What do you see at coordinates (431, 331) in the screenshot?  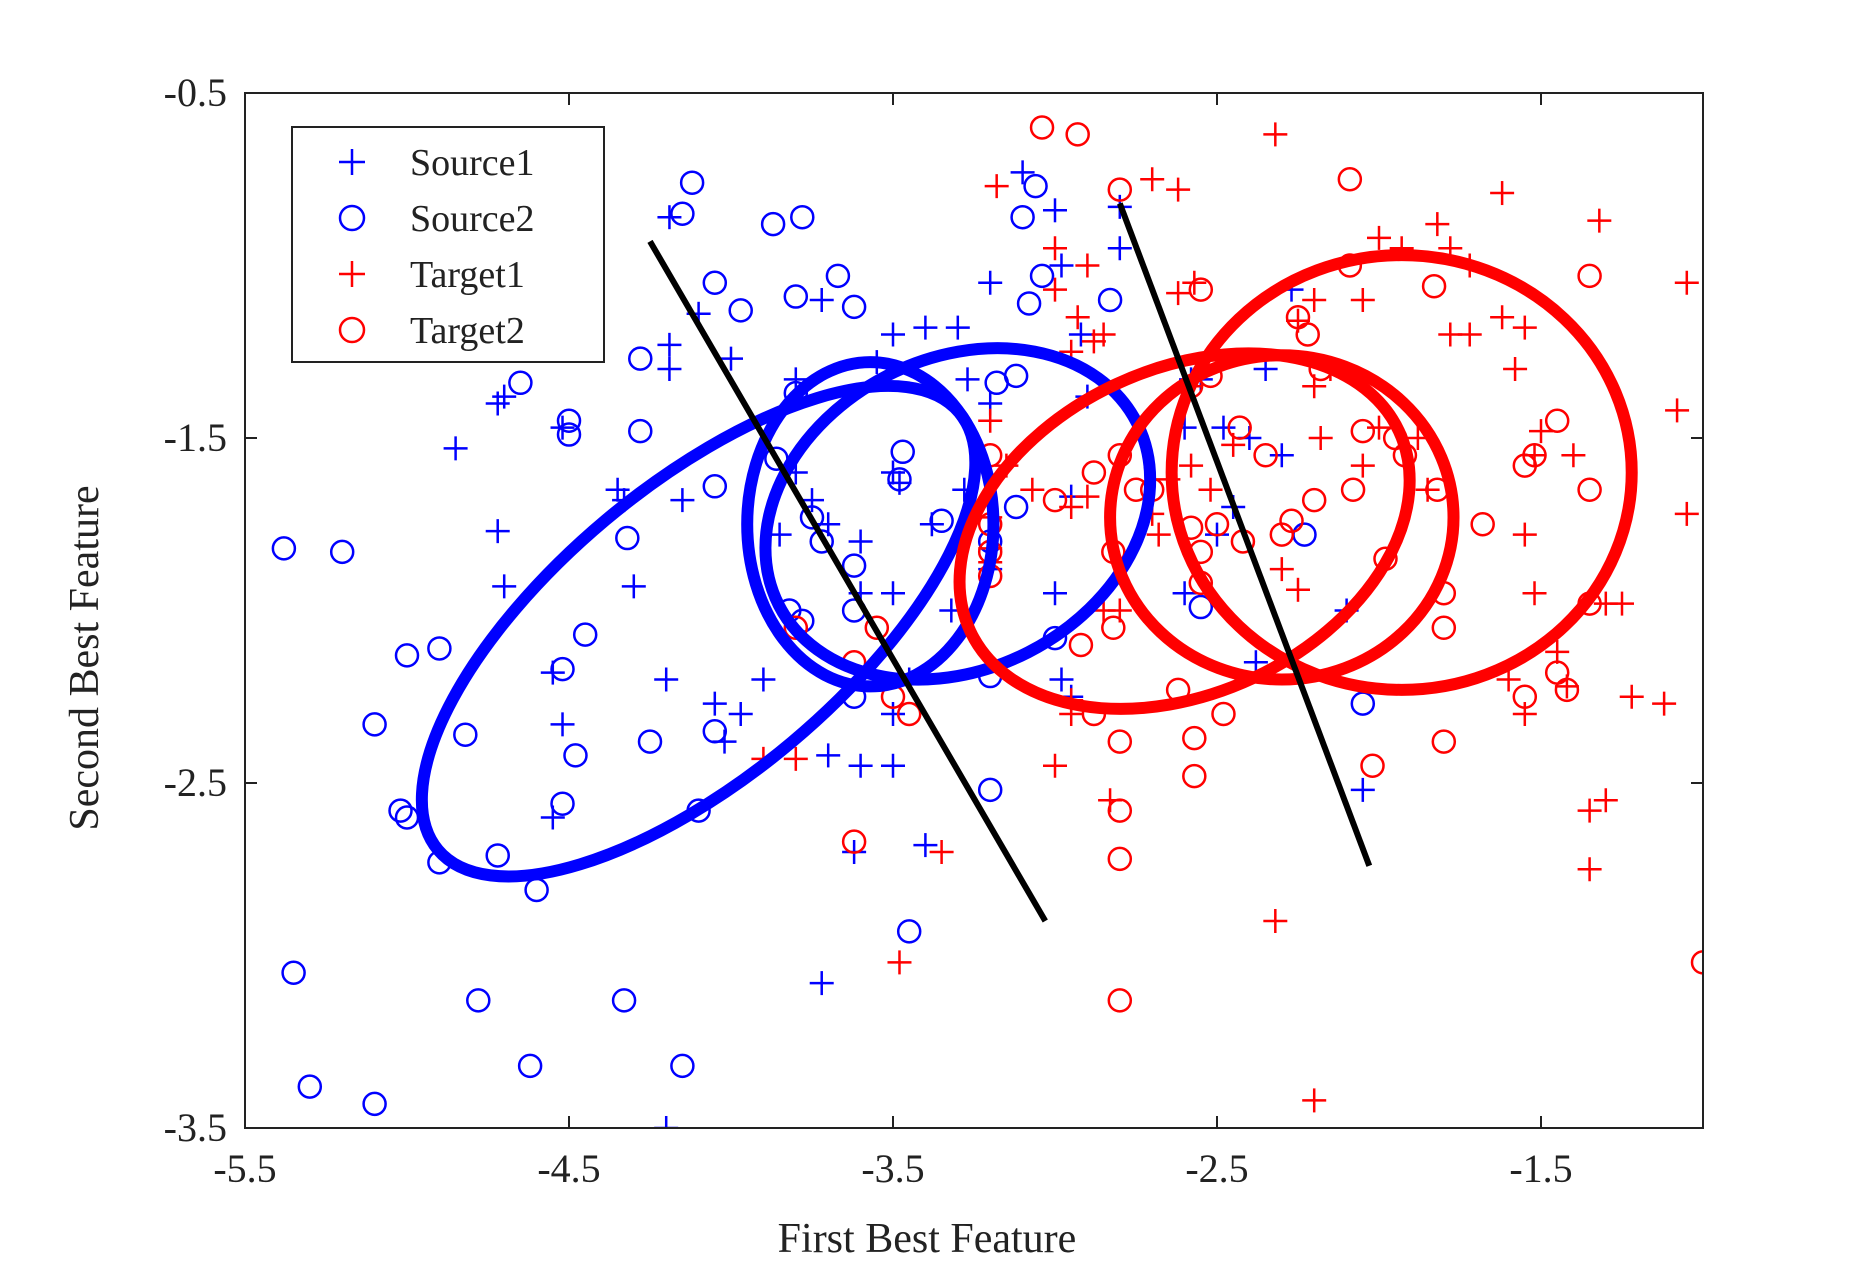 I see `legend-item-target2: Target2` at bounding box center [431, 331].